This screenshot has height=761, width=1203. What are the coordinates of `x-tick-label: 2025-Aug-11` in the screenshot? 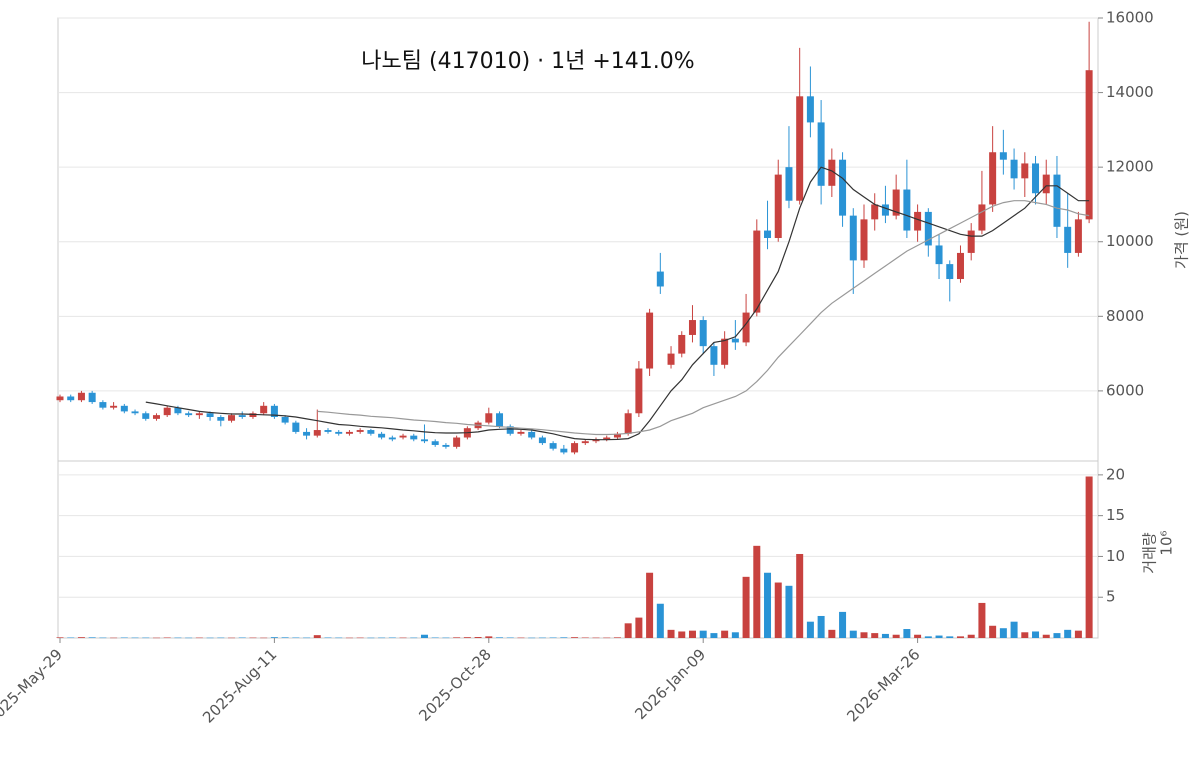 It's located at (239, 685).